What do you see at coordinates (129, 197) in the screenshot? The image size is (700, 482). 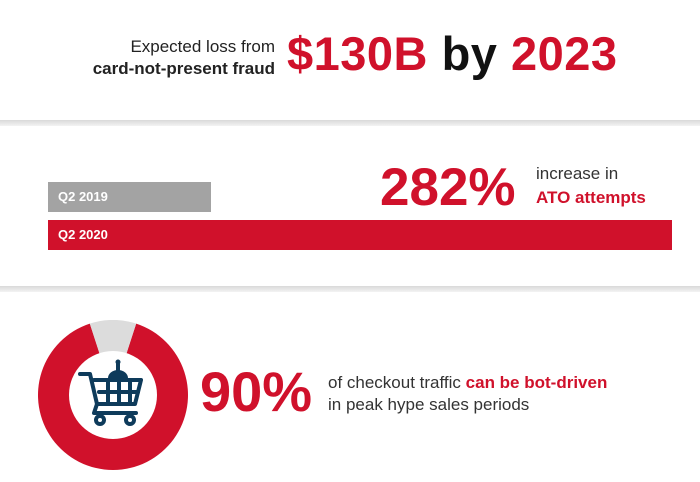 I see `bar-0: Q2 2019` at bounding box center [129, 197].